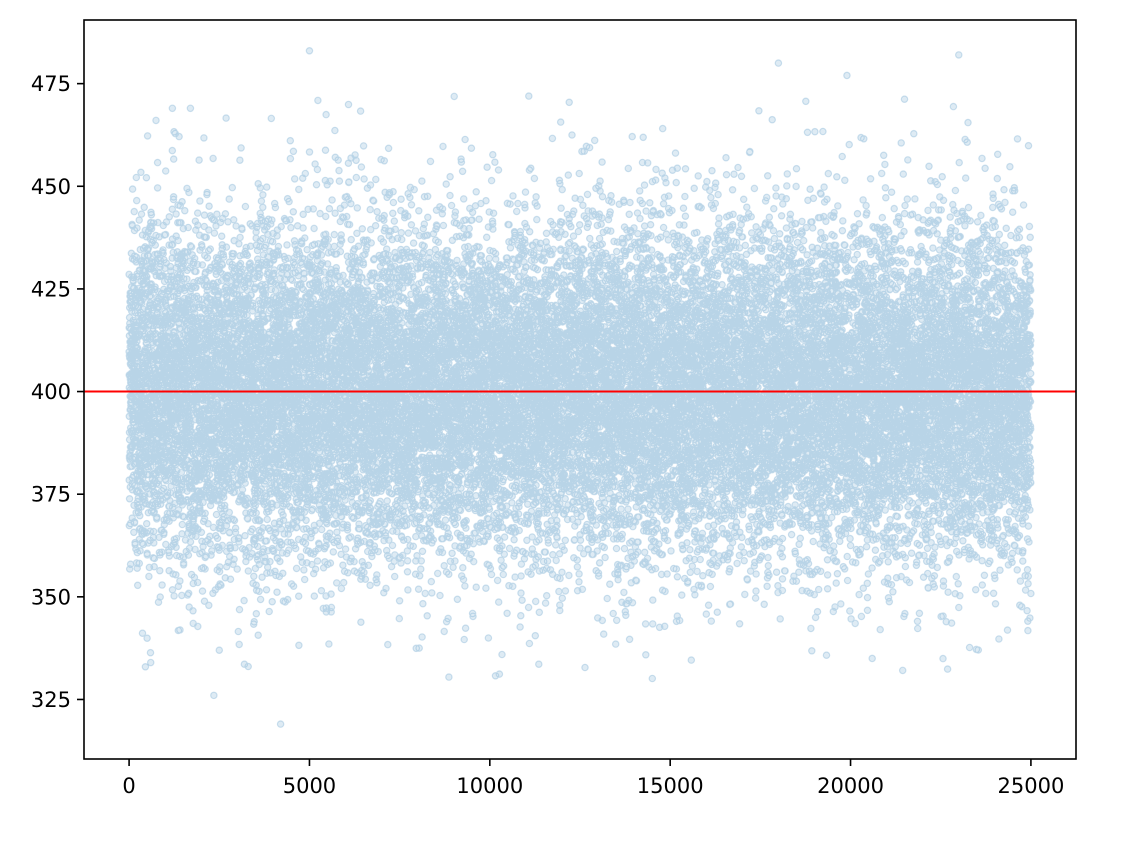  I want to click on x-tick-label: 15000, so click(670, 786).